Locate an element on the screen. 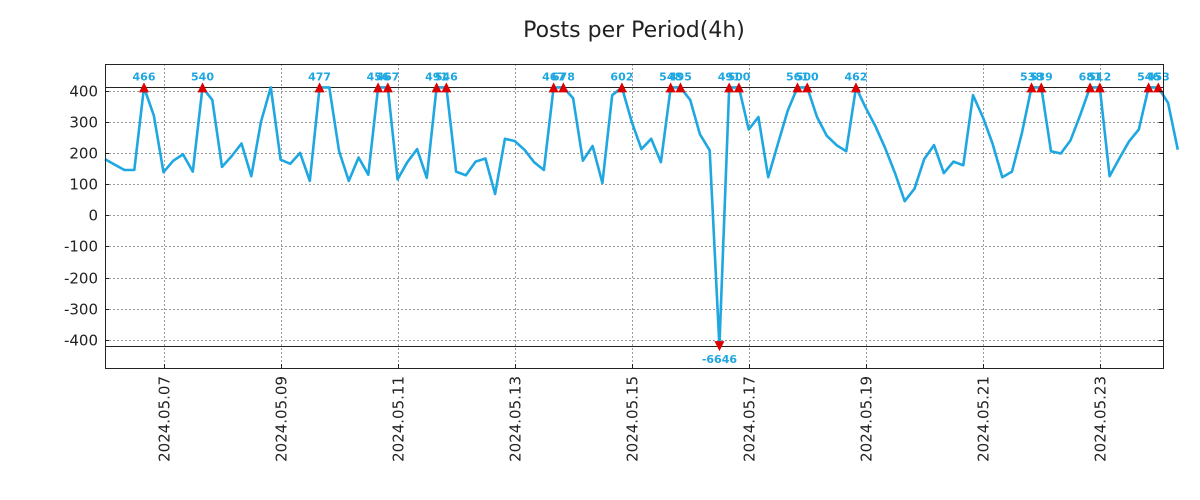 The image size is (1200, 500). peak-label: 538 is located at coordinates (1031, 76).